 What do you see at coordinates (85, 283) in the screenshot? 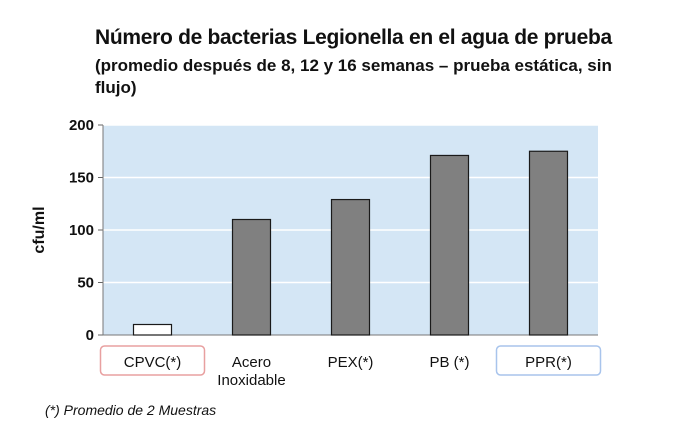
I see `y-tick-label: 50` at bounding box center [85, 283].